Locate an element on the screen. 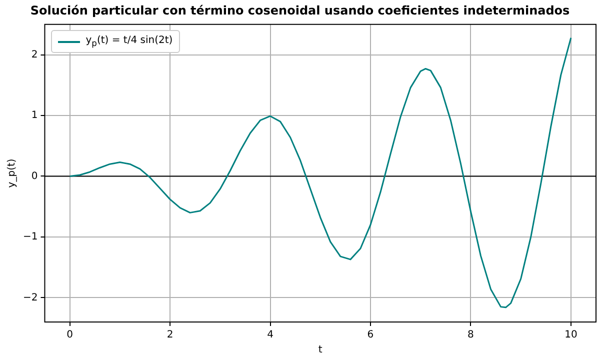 The height and width of the screenshot is (358, 600). x-tick-label: 8 is located at coordinates (471, 335).